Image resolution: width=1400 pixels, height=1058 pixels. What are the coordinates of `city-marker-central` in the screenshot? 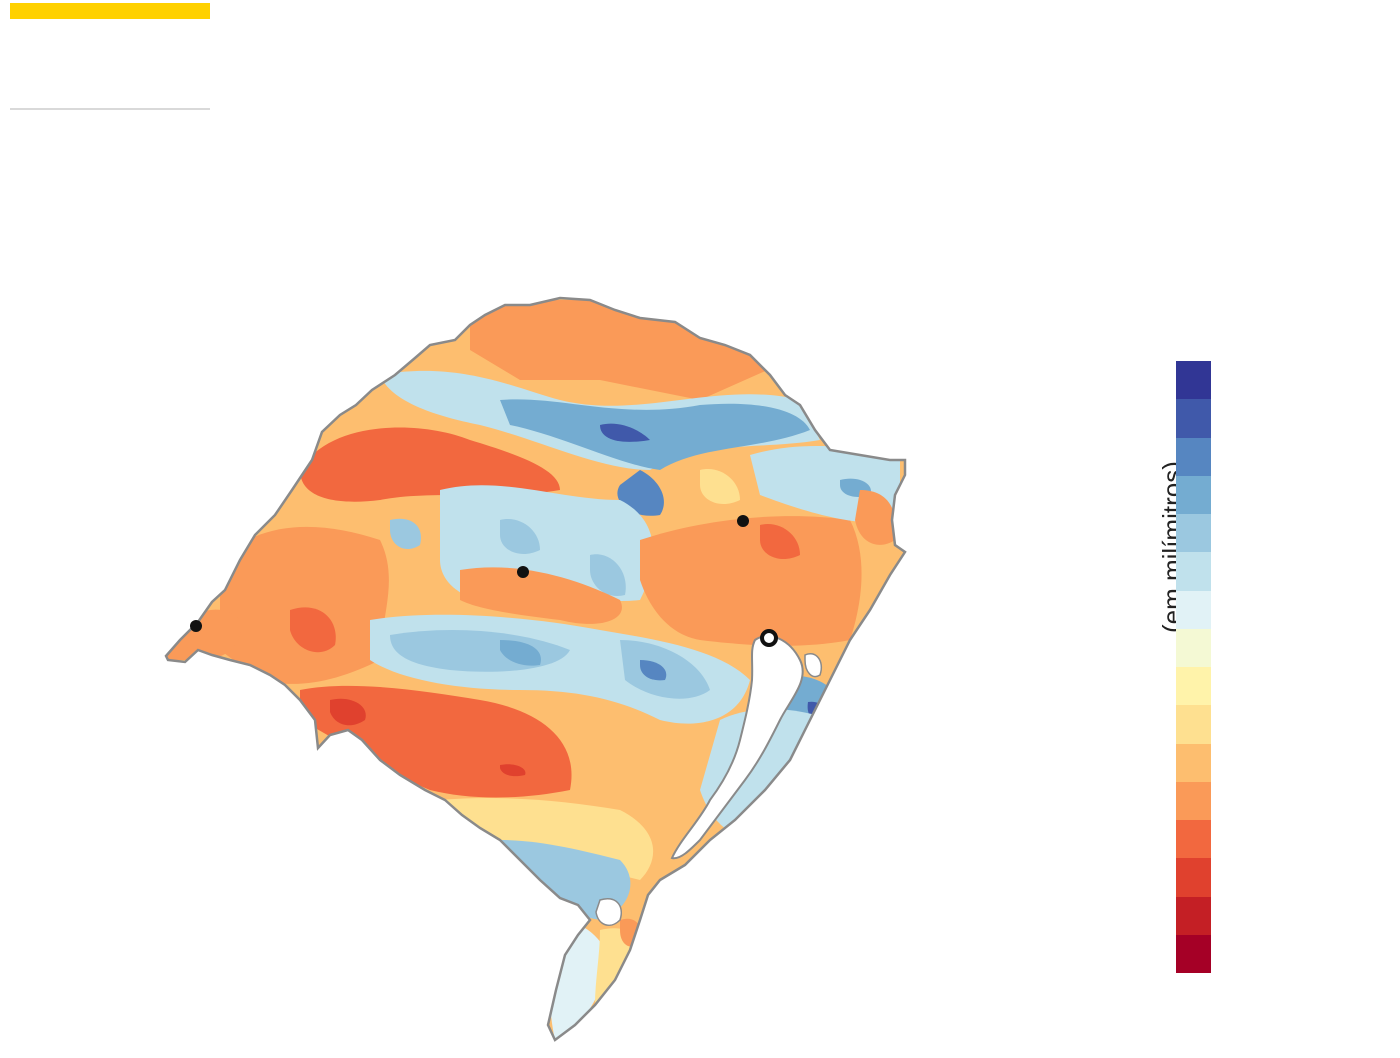 It's located at (523, 572).